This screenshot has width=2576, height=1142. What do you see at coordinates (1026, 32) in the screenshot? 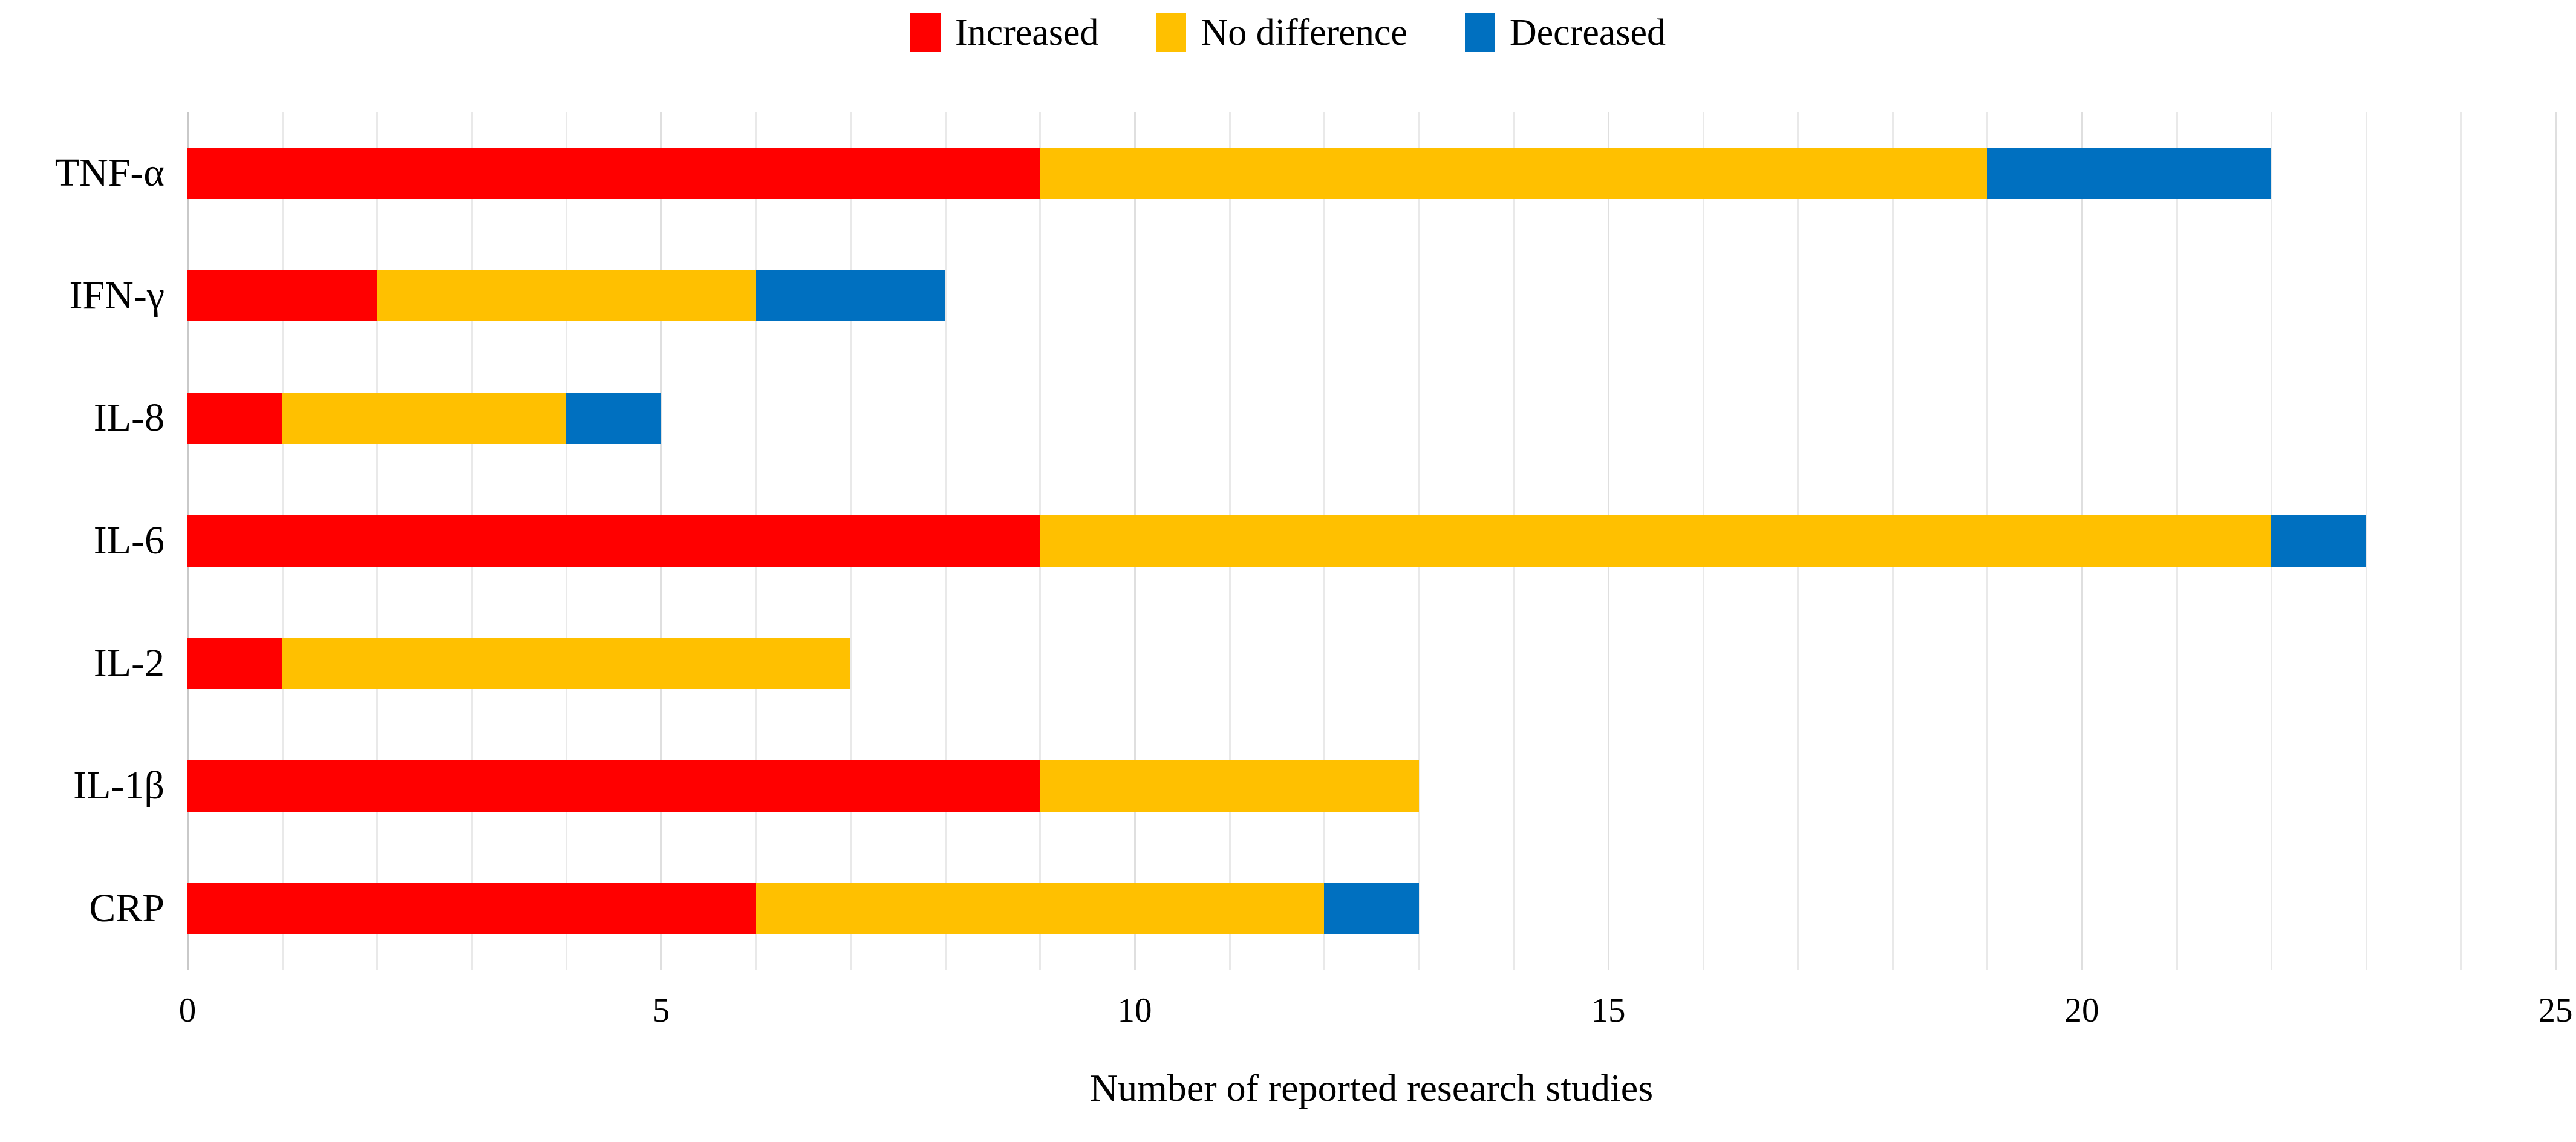
I see `legend-label-increased: Increased` at bounding box center [1026, 32].